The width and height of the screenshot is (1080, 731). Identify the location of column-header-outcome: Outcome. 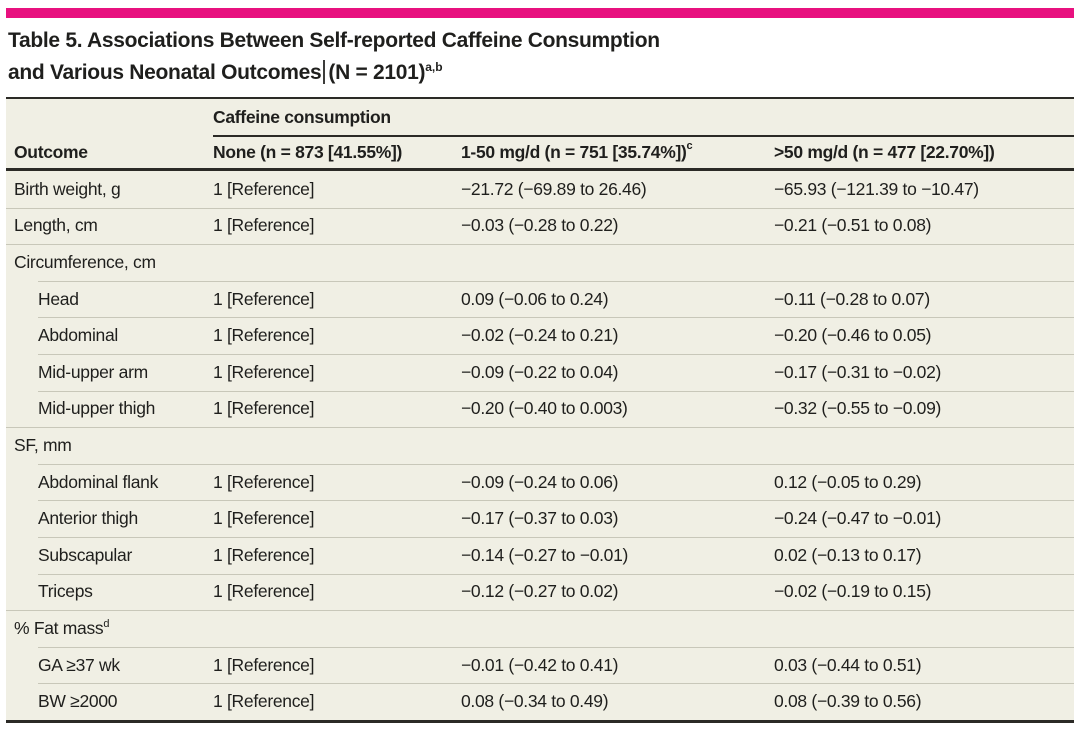
(51, 152).